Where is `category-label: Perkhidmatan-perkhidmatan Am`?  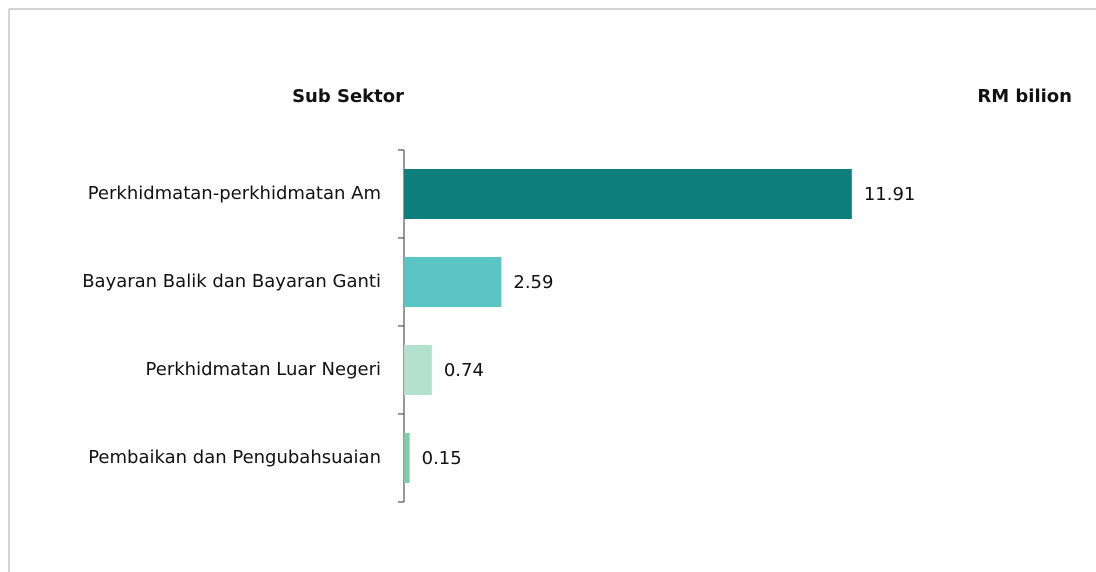 category-label: Perkhidmatan-perkhidmatan Am is located at coordinates (234, 193).